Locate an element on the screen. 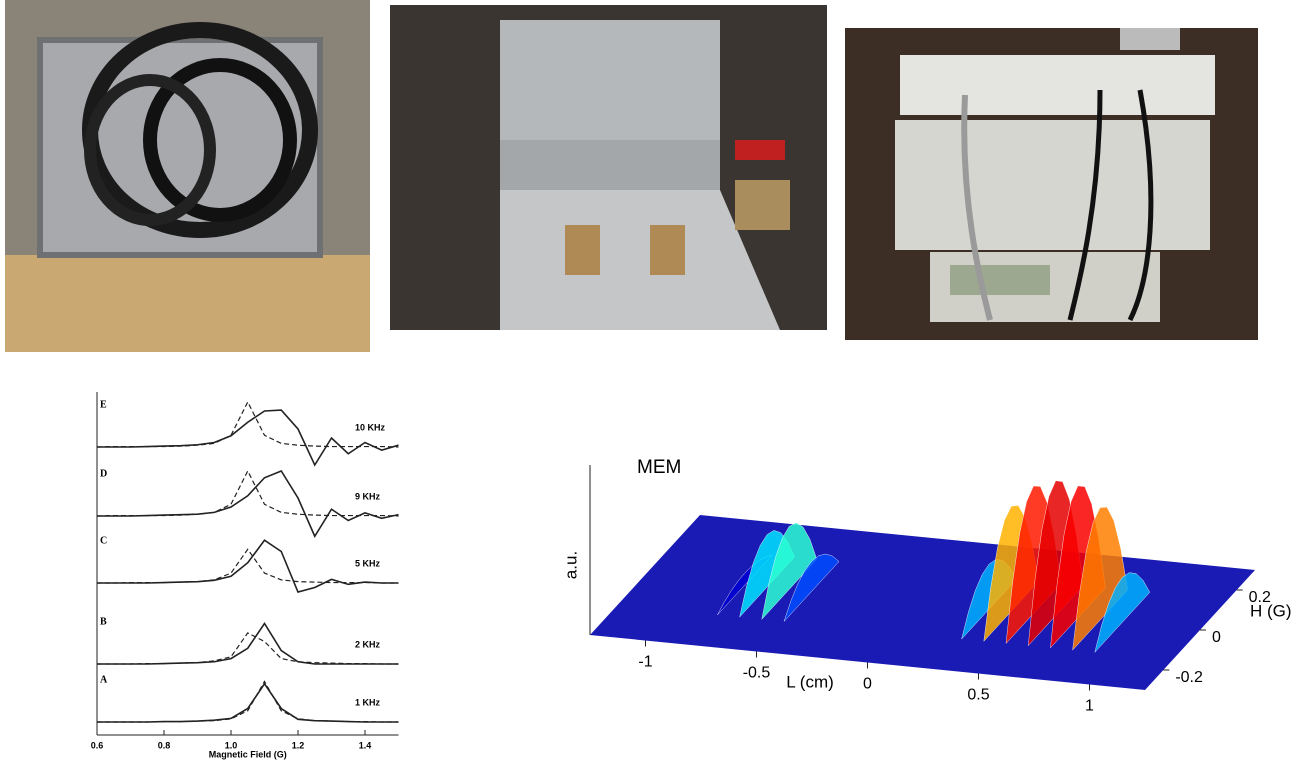 The image size is (1311, 766). panel-label: B is located at coordinates (103, 621).